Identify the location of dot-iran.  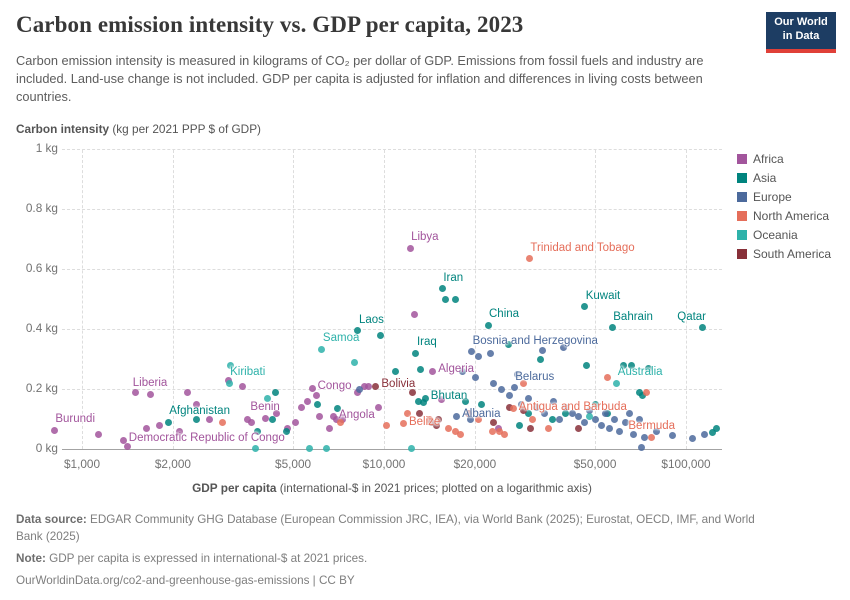
(442, 288).